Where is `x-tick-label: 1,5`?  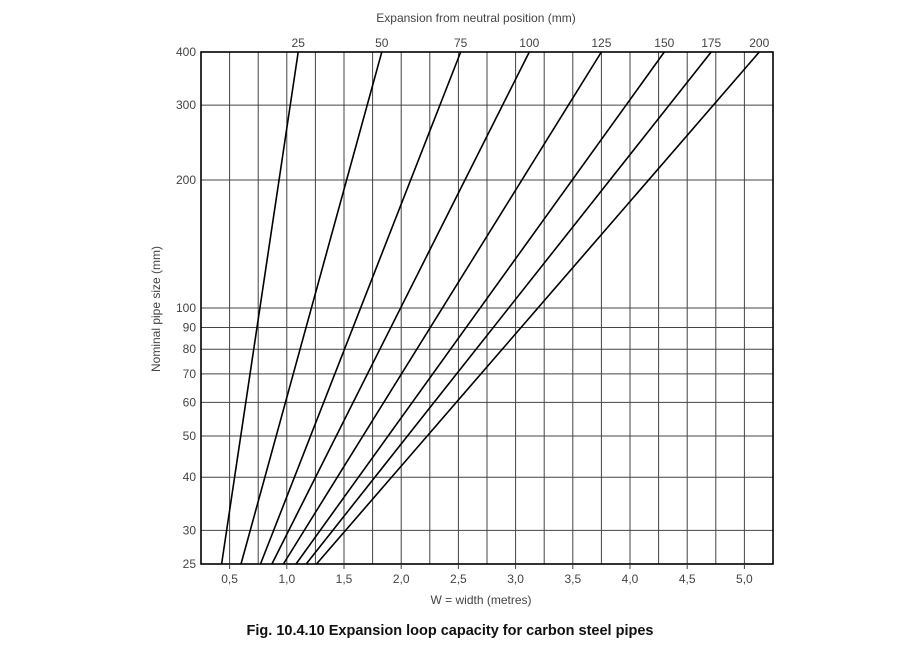
x-tick-label: 1,5 is located at coordinates (344, 579).